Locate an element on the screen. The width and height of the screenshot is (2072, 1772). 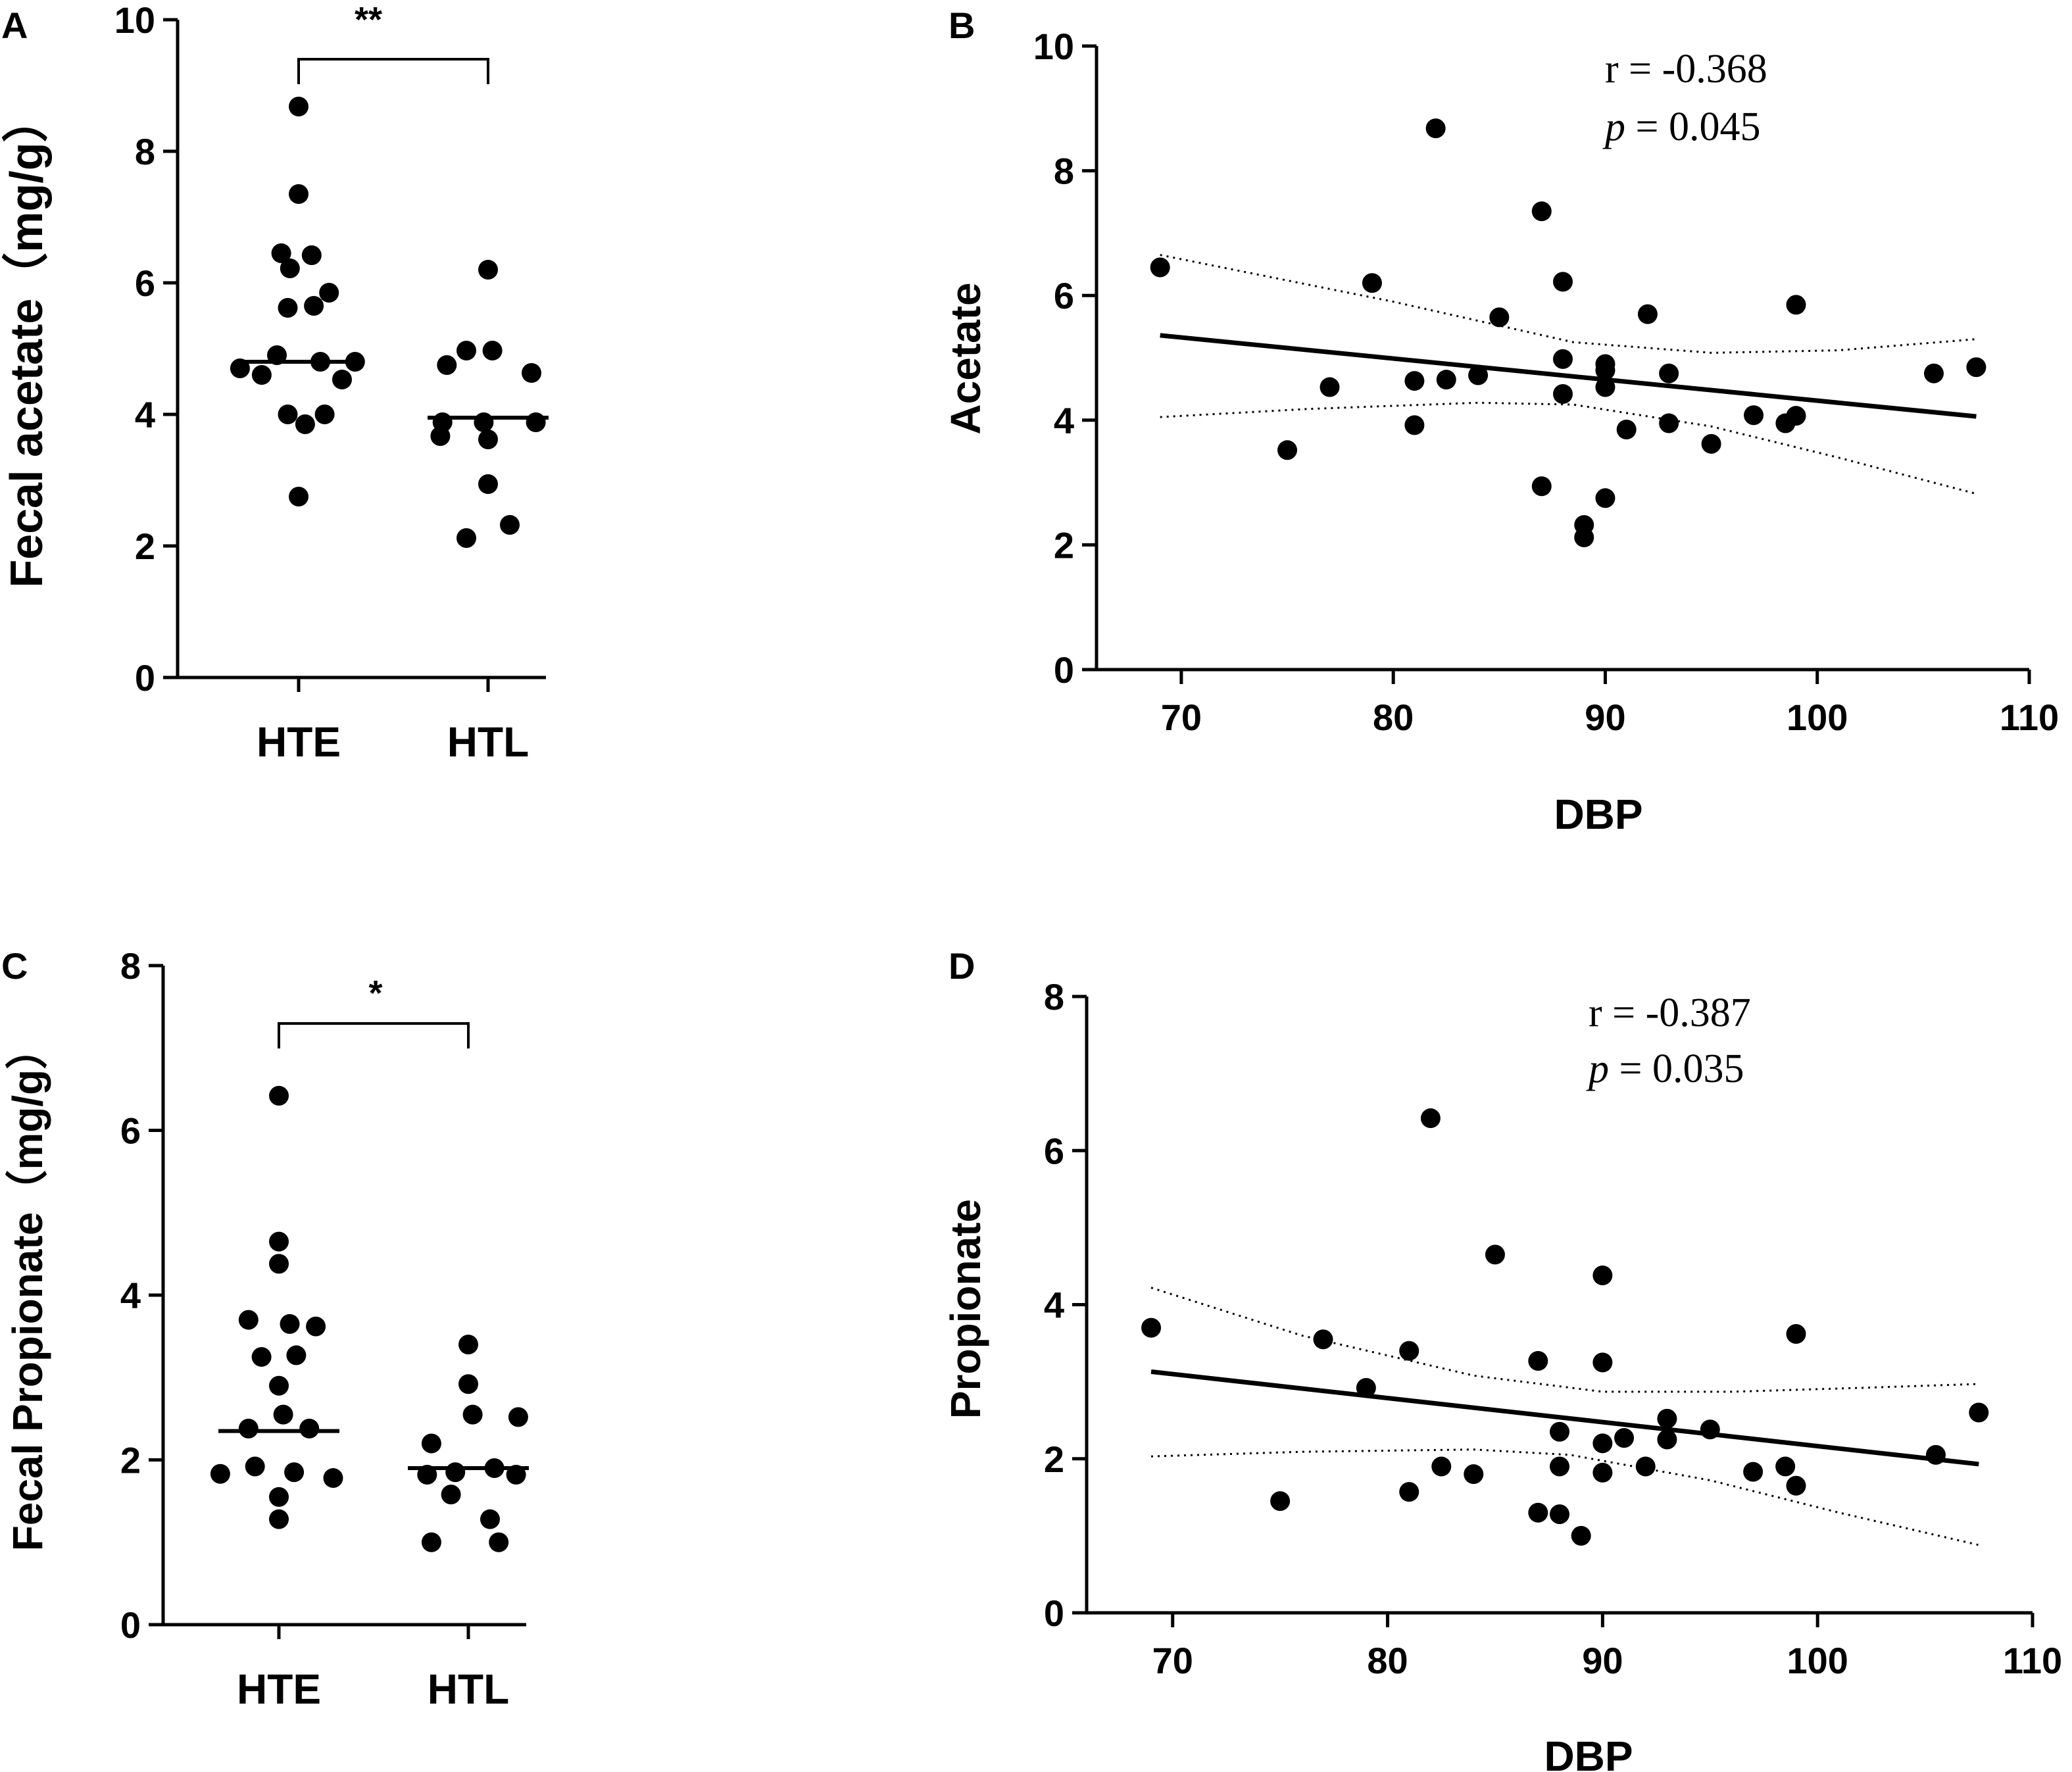
x-tick-label: 100 is located at coordinates (1817, 1660).